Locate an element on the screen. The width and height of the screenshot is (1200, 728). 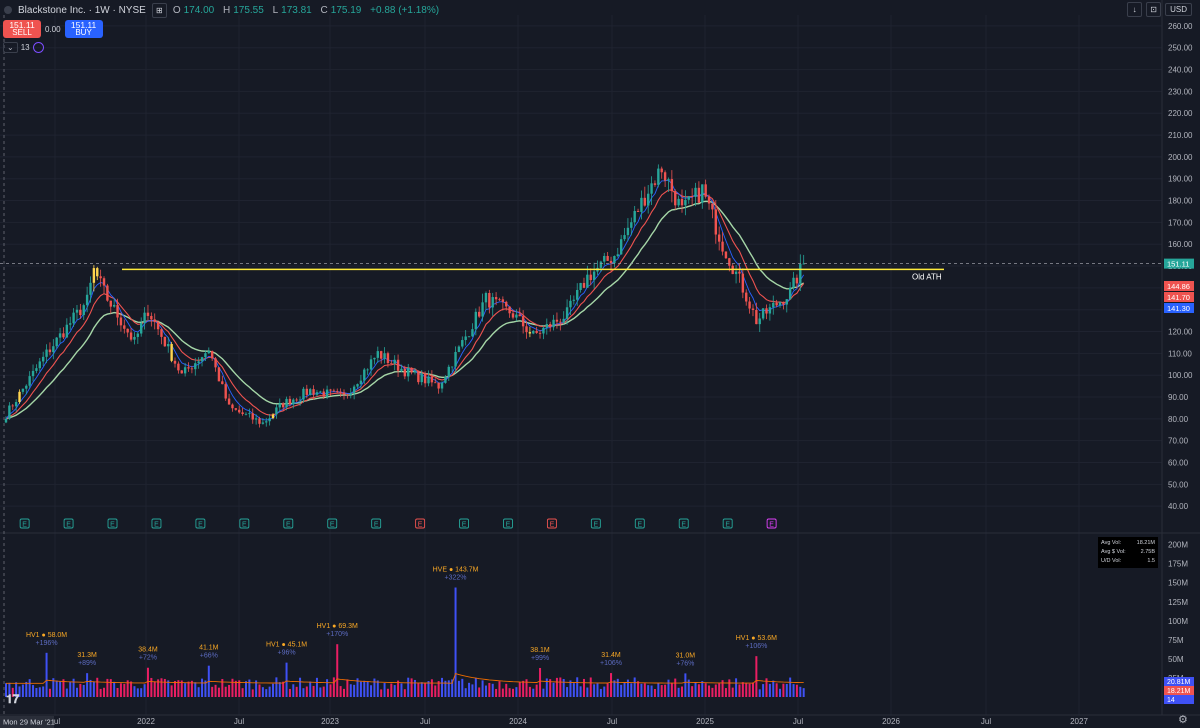
lock-icon: ⊡ is located at coordinates (1154, 9).